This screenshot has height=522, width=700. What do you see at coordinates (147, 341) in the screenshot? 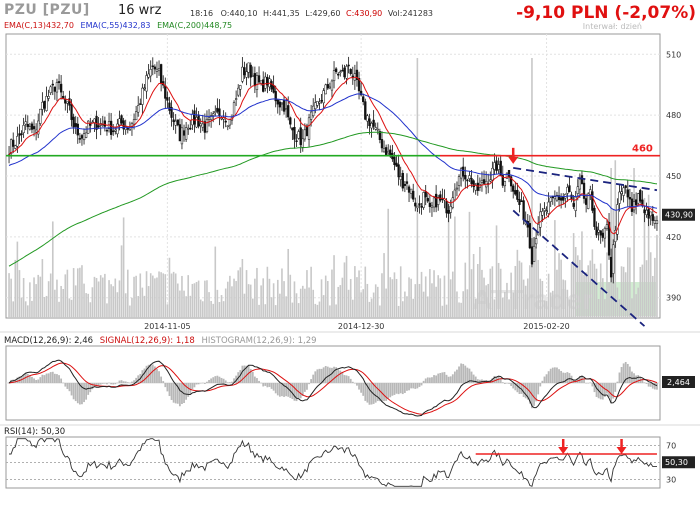
I see `signal-legend-item: SIGNAL(12,26,9): 1,18` at bounding box center [147, 341].